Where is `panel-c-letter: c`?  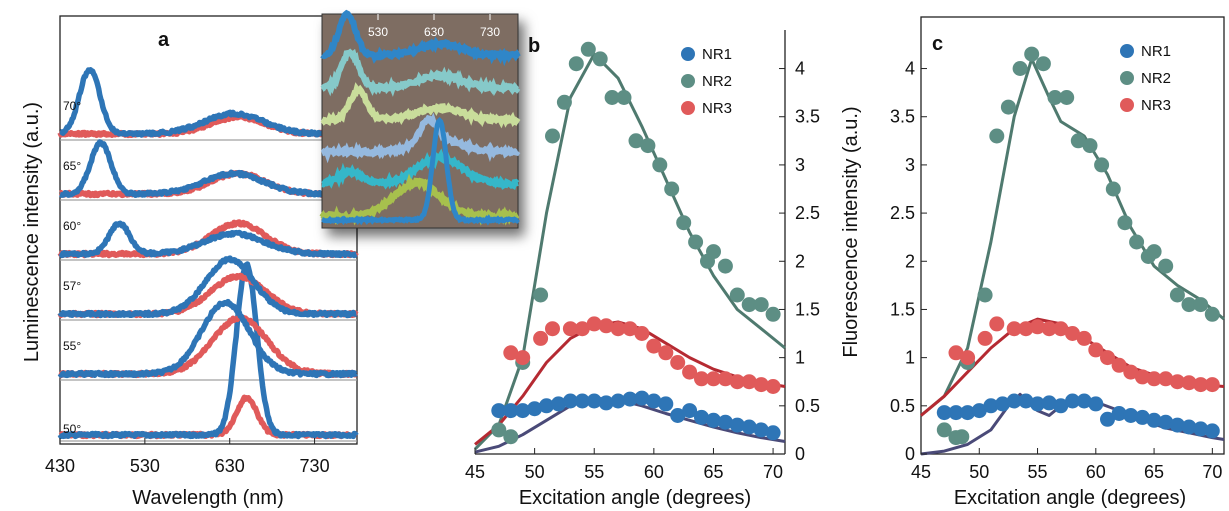 panel-c-letter: c is located at coordinates (937, 44).